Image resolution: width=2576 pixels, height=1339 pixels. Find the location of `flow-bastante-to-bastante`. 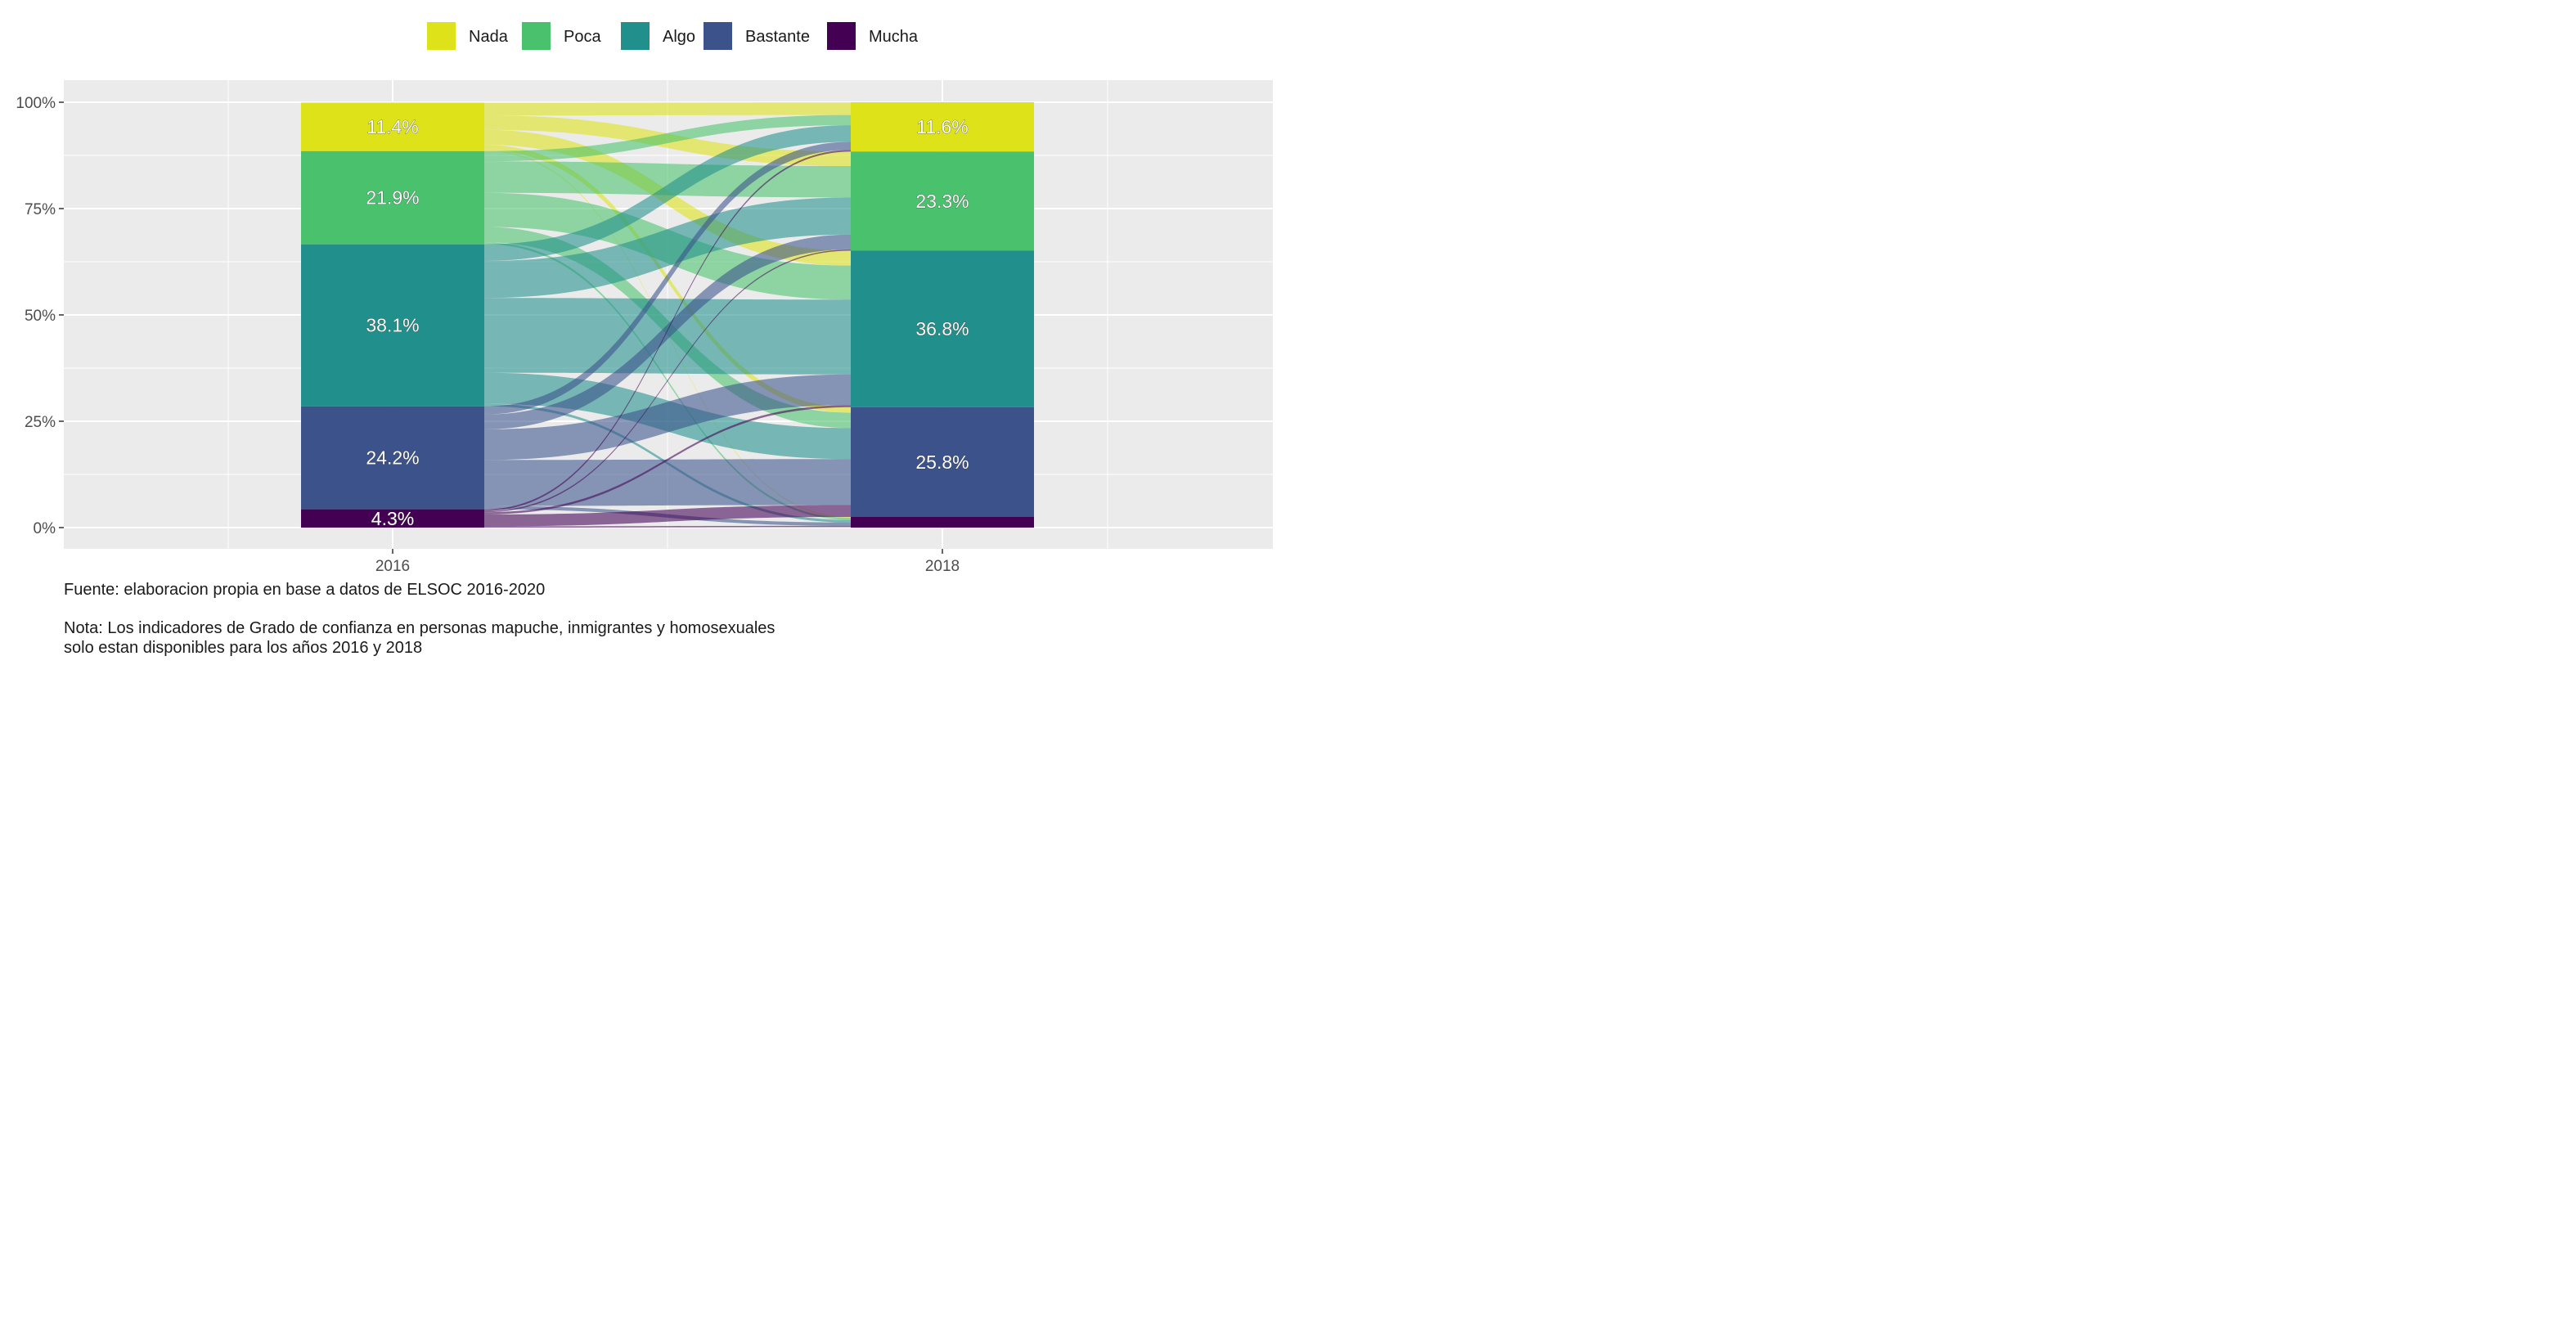

flow-bastante-to-bastante is located at coordinates (667, 482).